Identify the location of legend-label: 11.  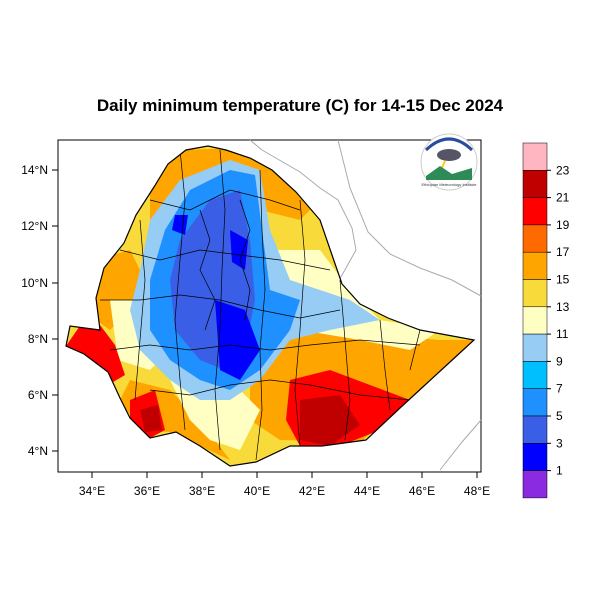
(562, 334).